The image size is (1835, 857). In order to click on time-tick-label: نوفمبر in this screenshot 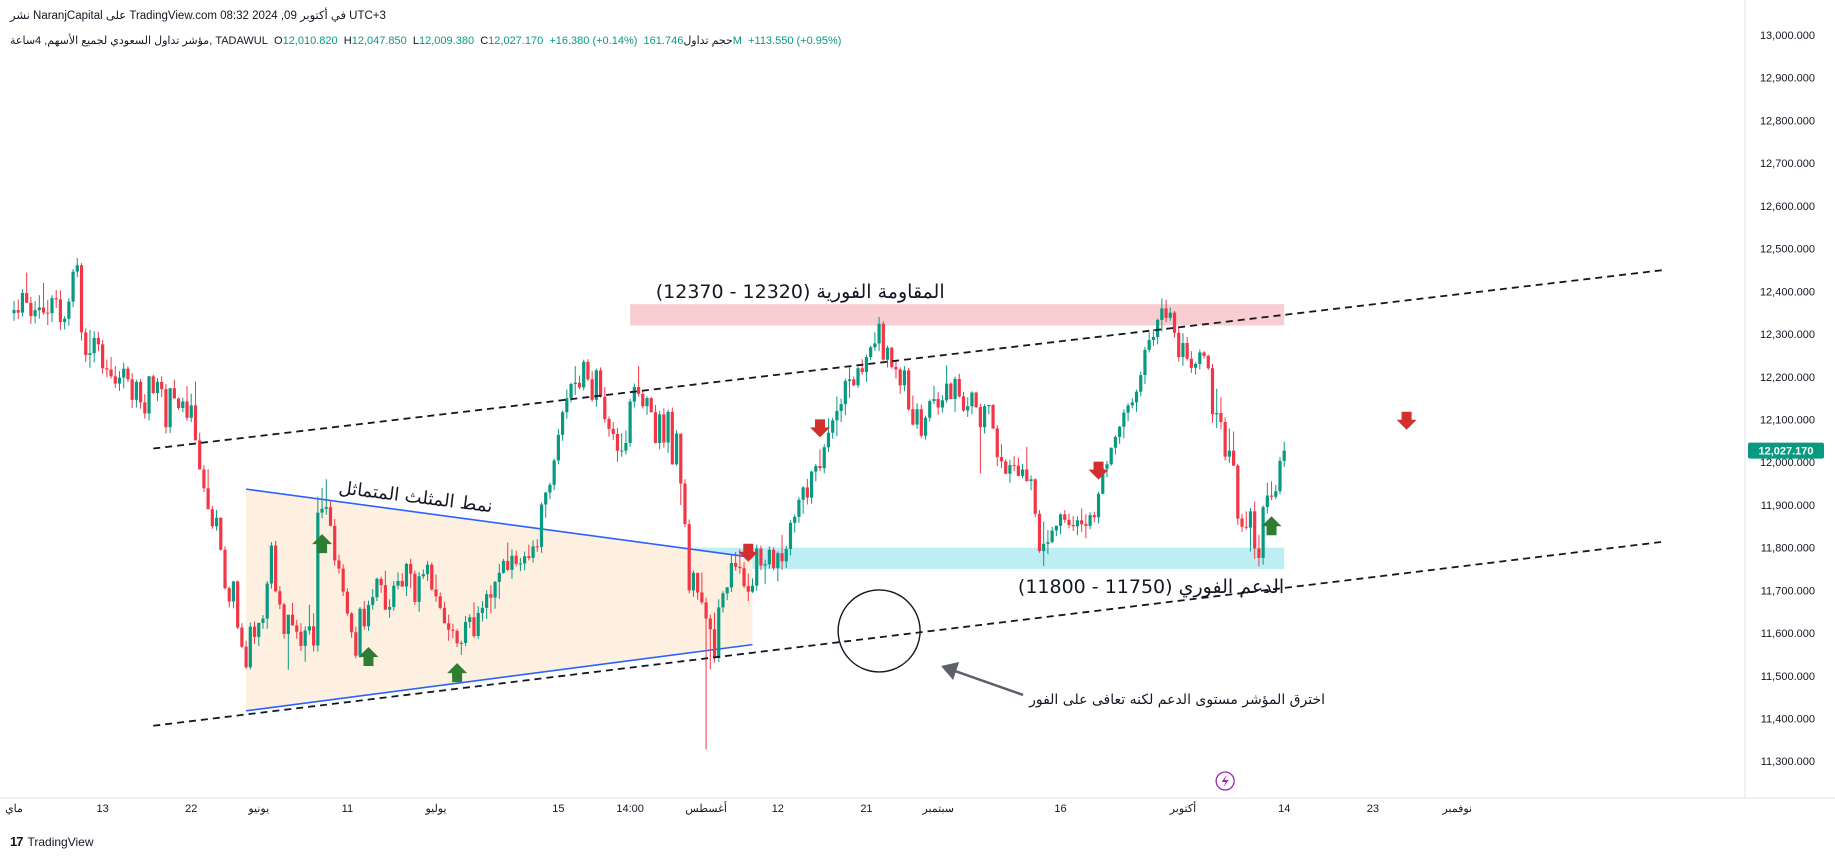, I will do `click(1456, 809)`.